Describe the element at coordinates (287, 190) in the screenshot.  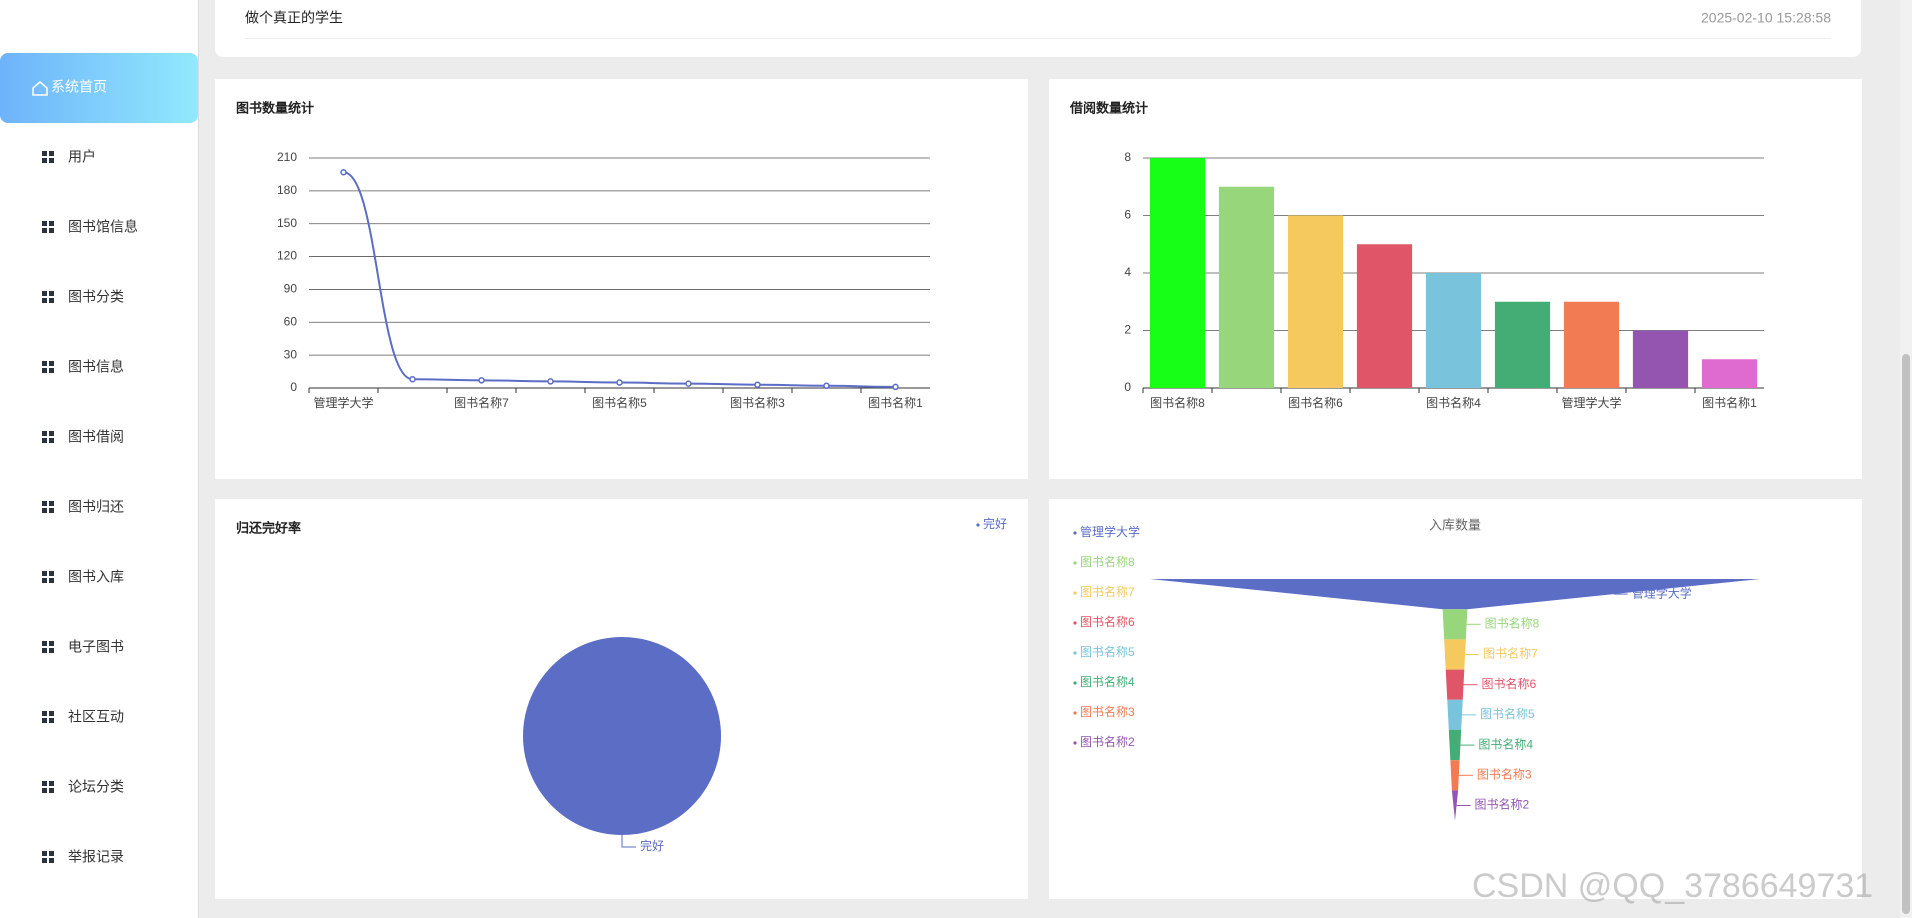
I see `y-tick-label: 180` at that location.